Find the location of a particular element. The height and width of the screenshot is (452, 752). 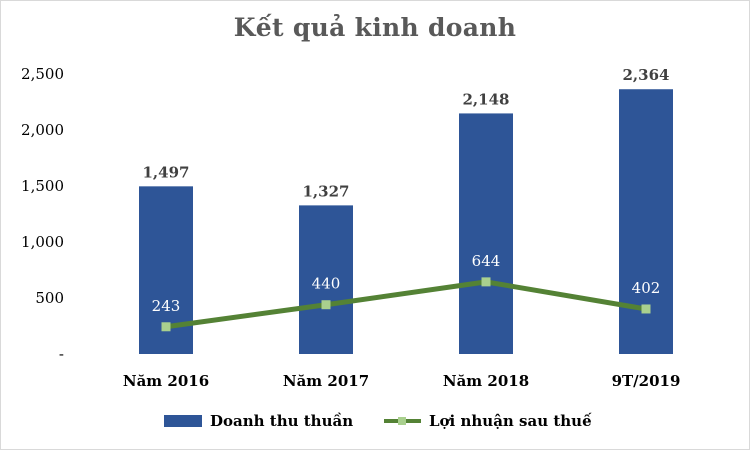

series-line is located at coordinates (406, 304).